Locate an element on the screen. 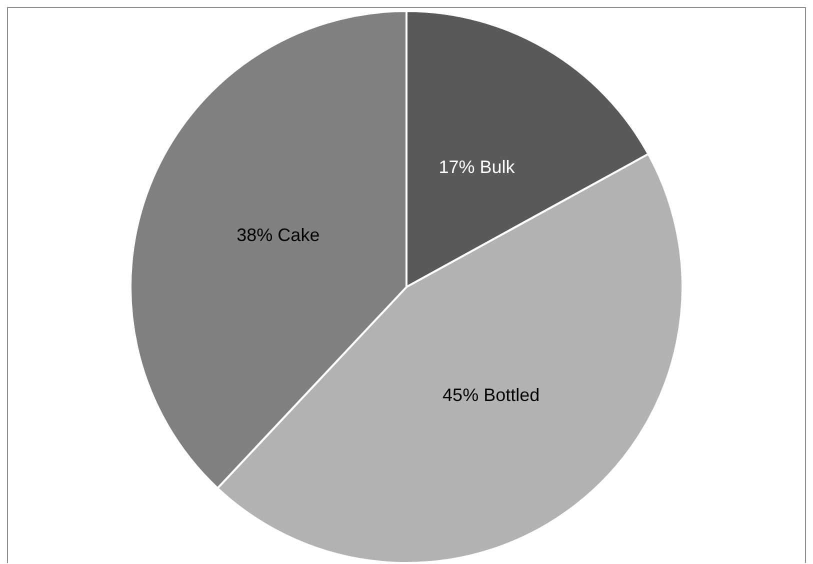 The width and height of the screenshot is (813, 564). slice-label: 45% Bottled is located at coordinates (491, 395).